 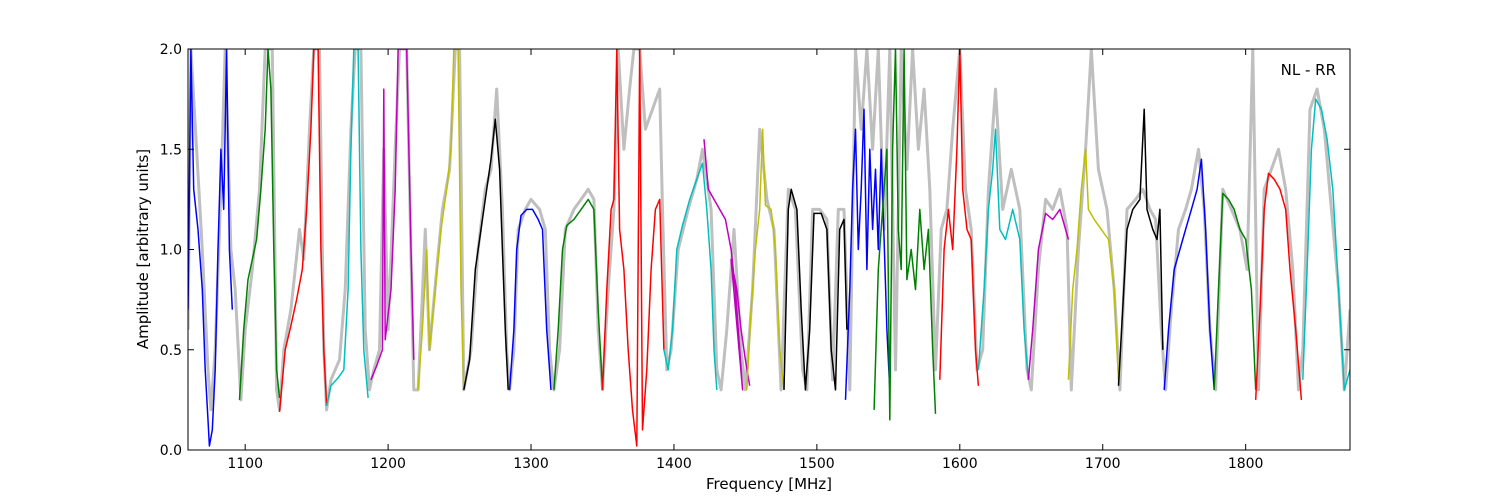 What do you see at coordinates (171, 50) in the screenshot?
I see `y-tick-label: 2.0` at bounding box center [171, 50].